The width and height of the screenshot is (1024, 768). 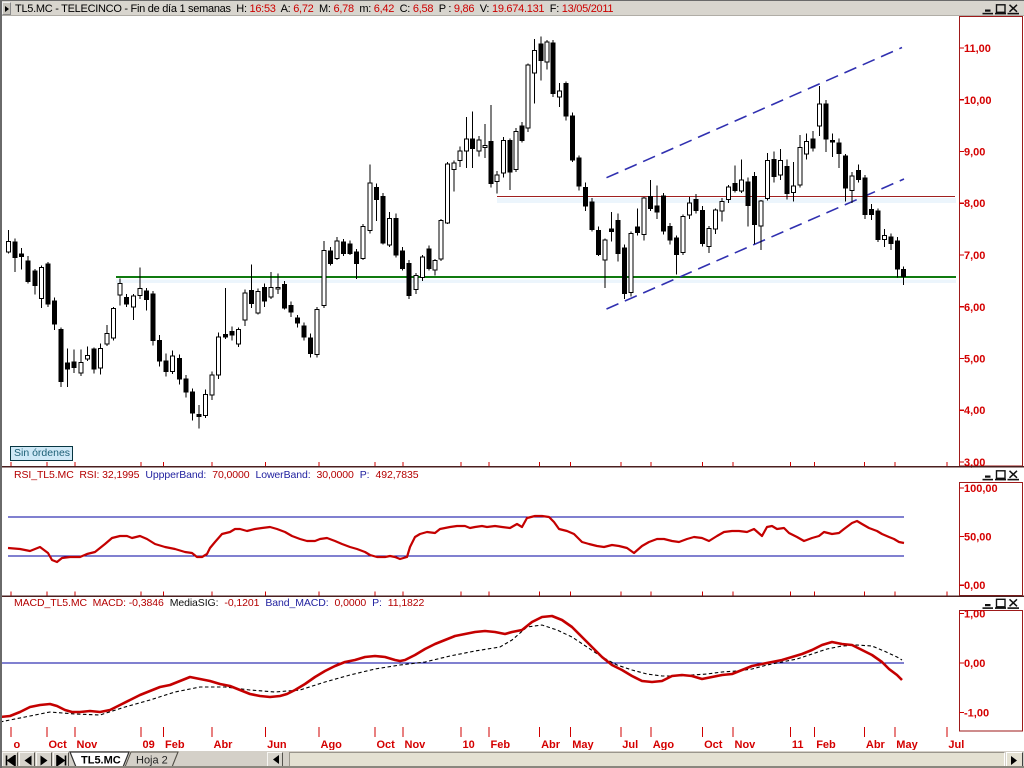 I want to click on svg-text: o, so click(x=17, y=745).